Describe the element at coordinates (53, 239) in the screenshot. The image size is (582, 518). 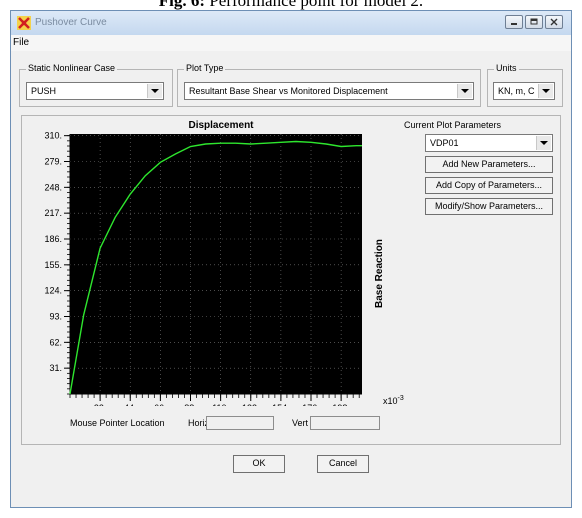
I see `y-tick-label: 186.` at that location.